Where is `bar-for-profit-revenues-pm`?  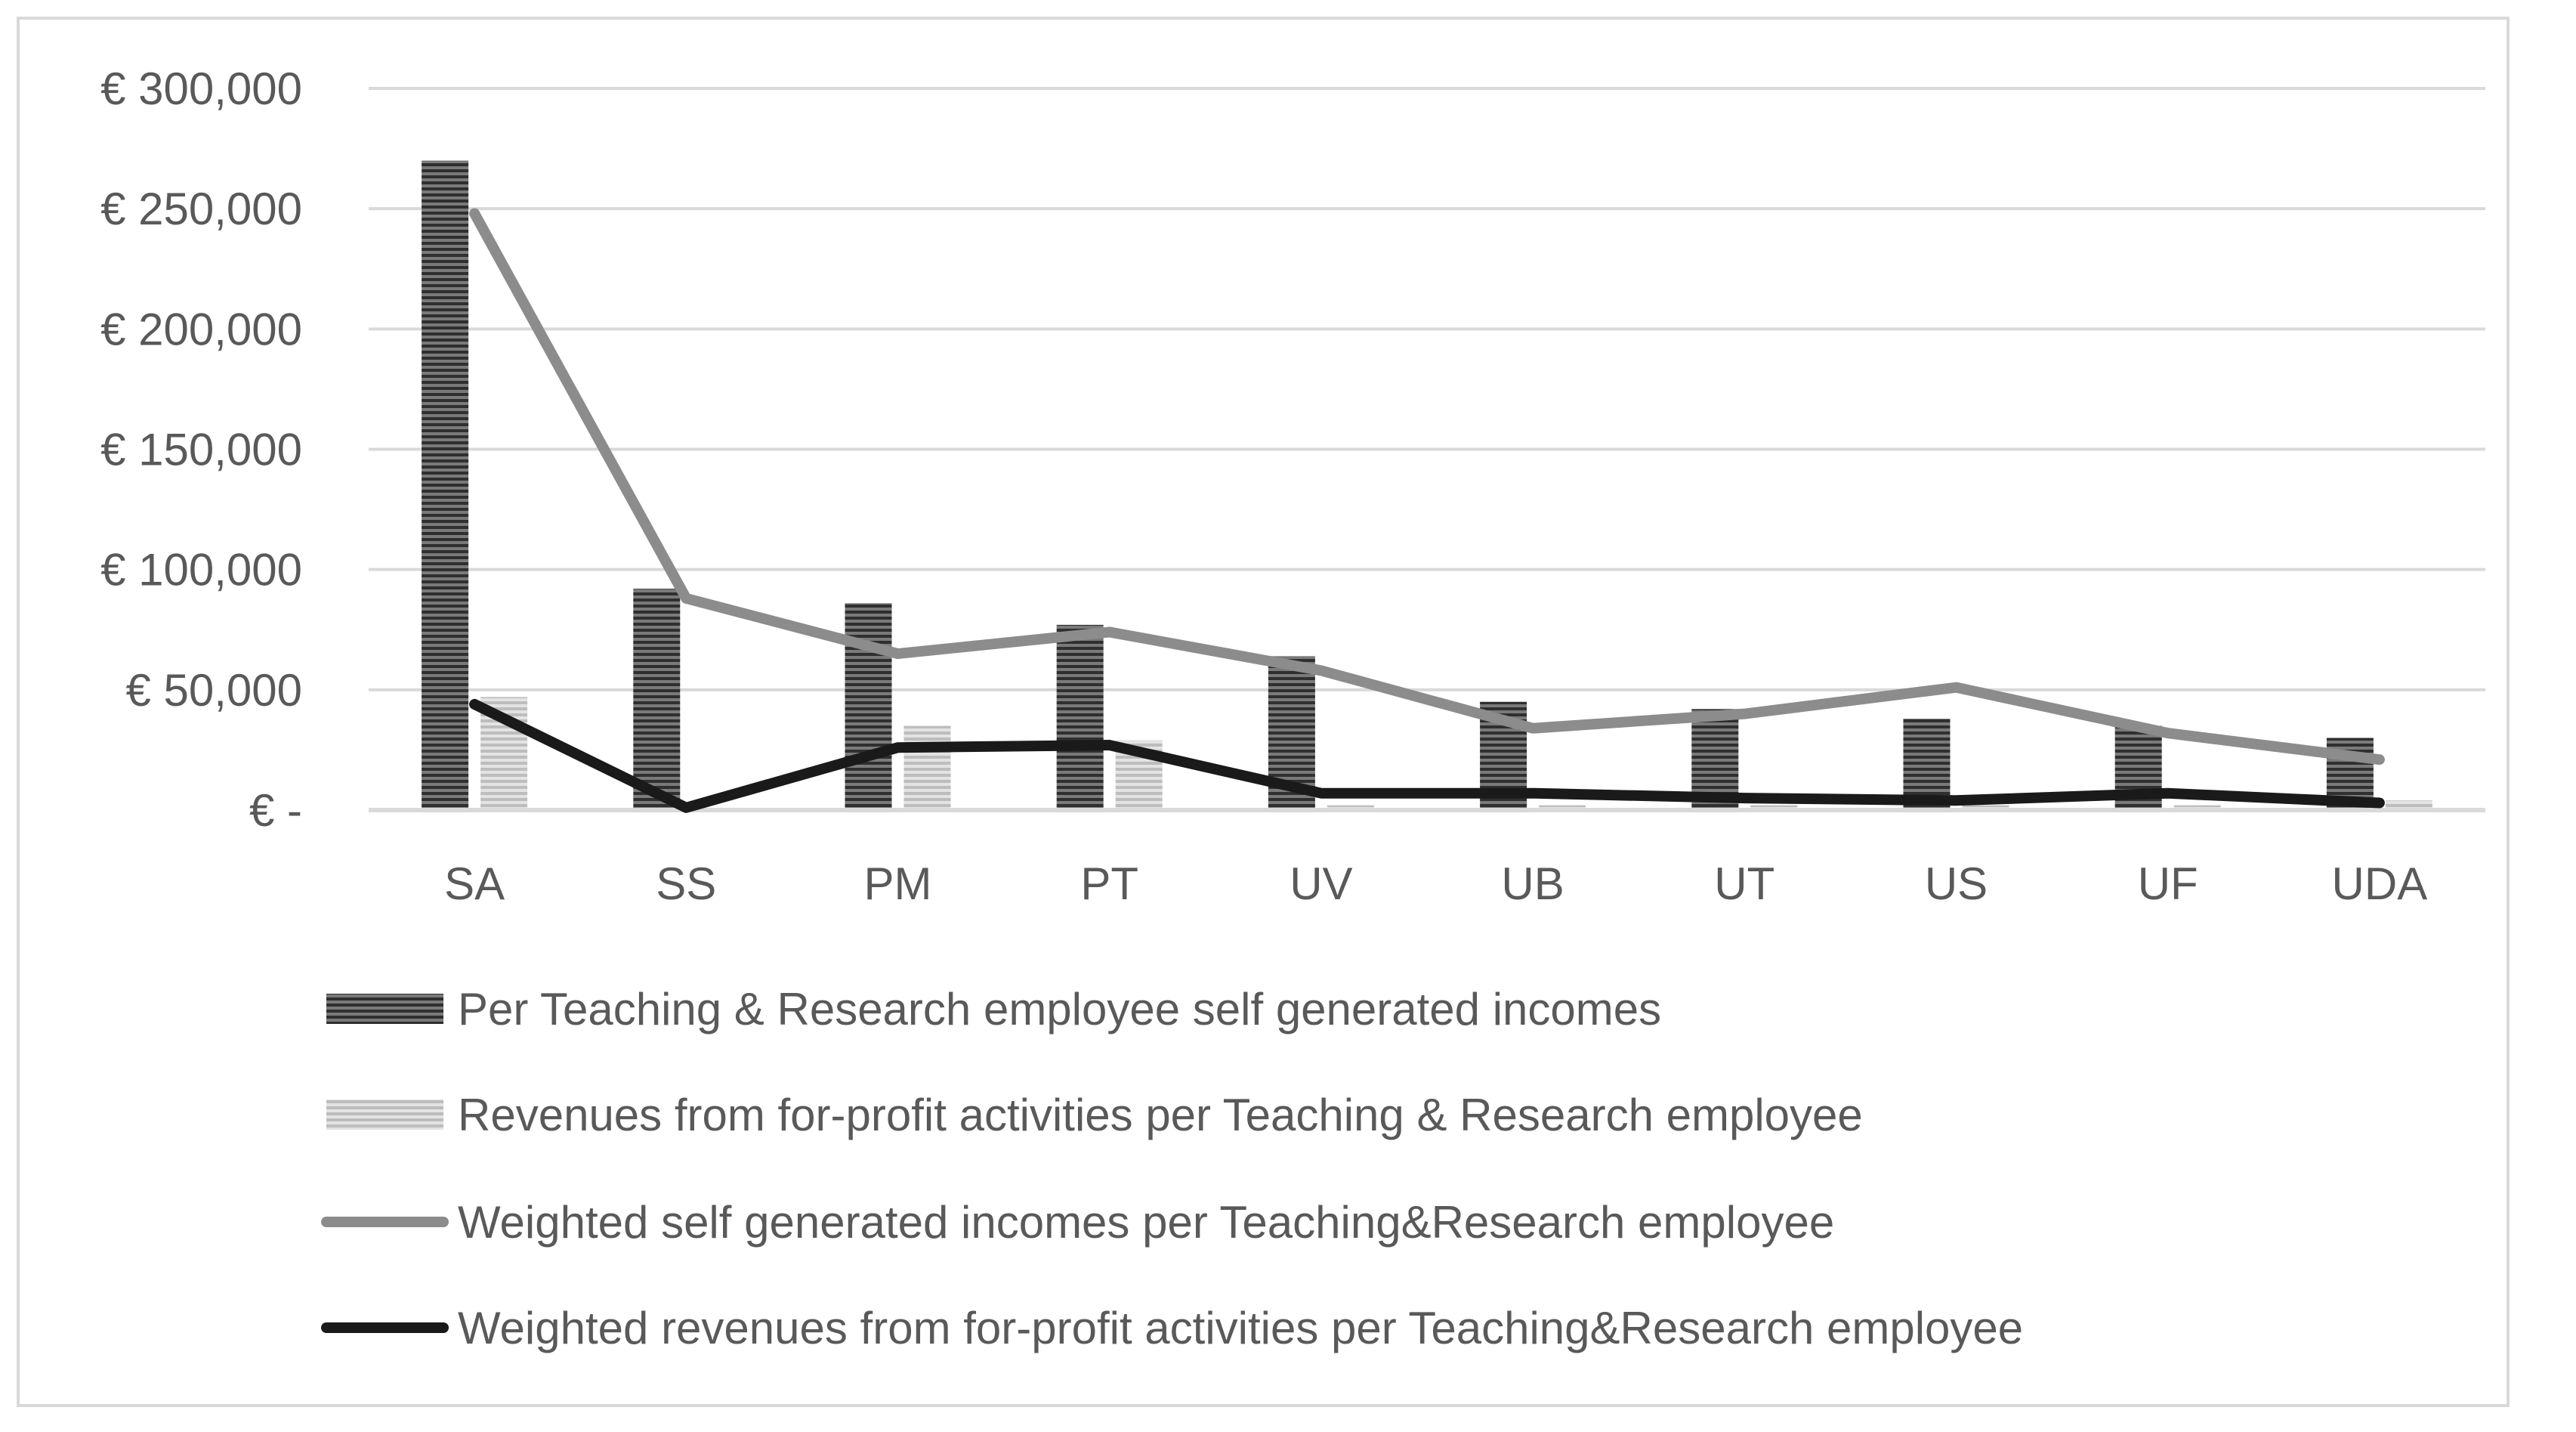
bar-for-profit-revenues-pm is located at coordinates (927, 767).